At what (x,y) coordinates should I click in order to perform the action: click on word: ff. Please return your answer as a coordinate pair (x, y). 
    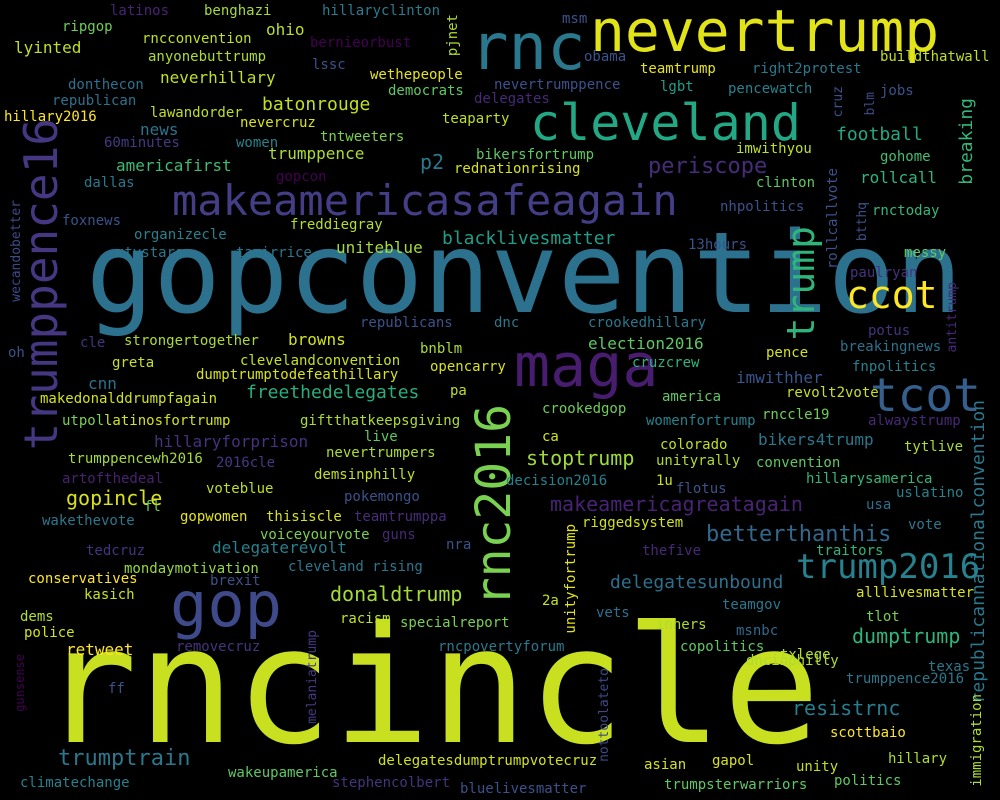
    Looking at the image, I should click on (116, 689).